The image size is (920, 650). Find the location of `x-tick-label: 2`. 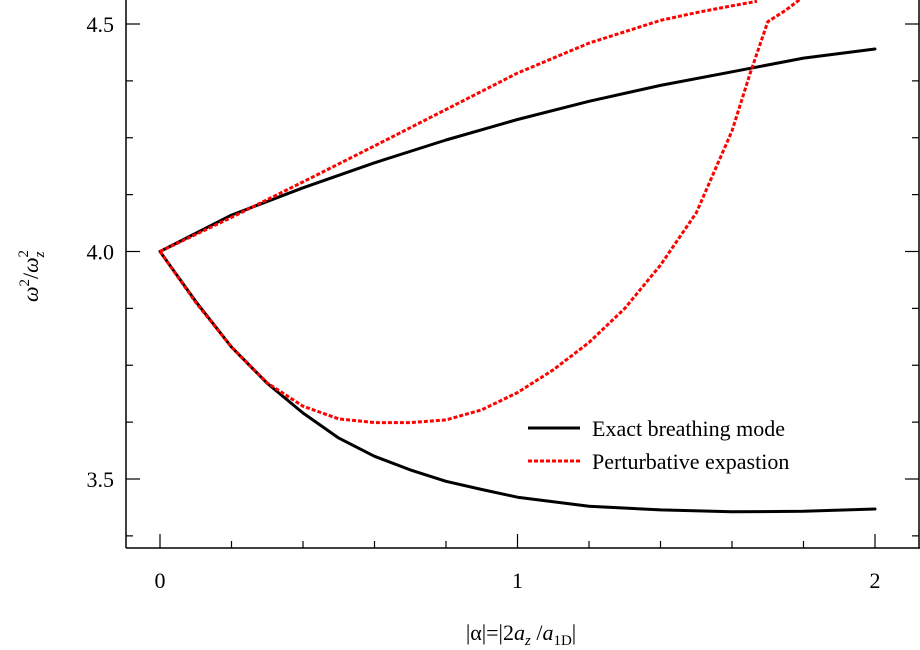

x-tick-label: 2 is located at coordinates (875, 580).